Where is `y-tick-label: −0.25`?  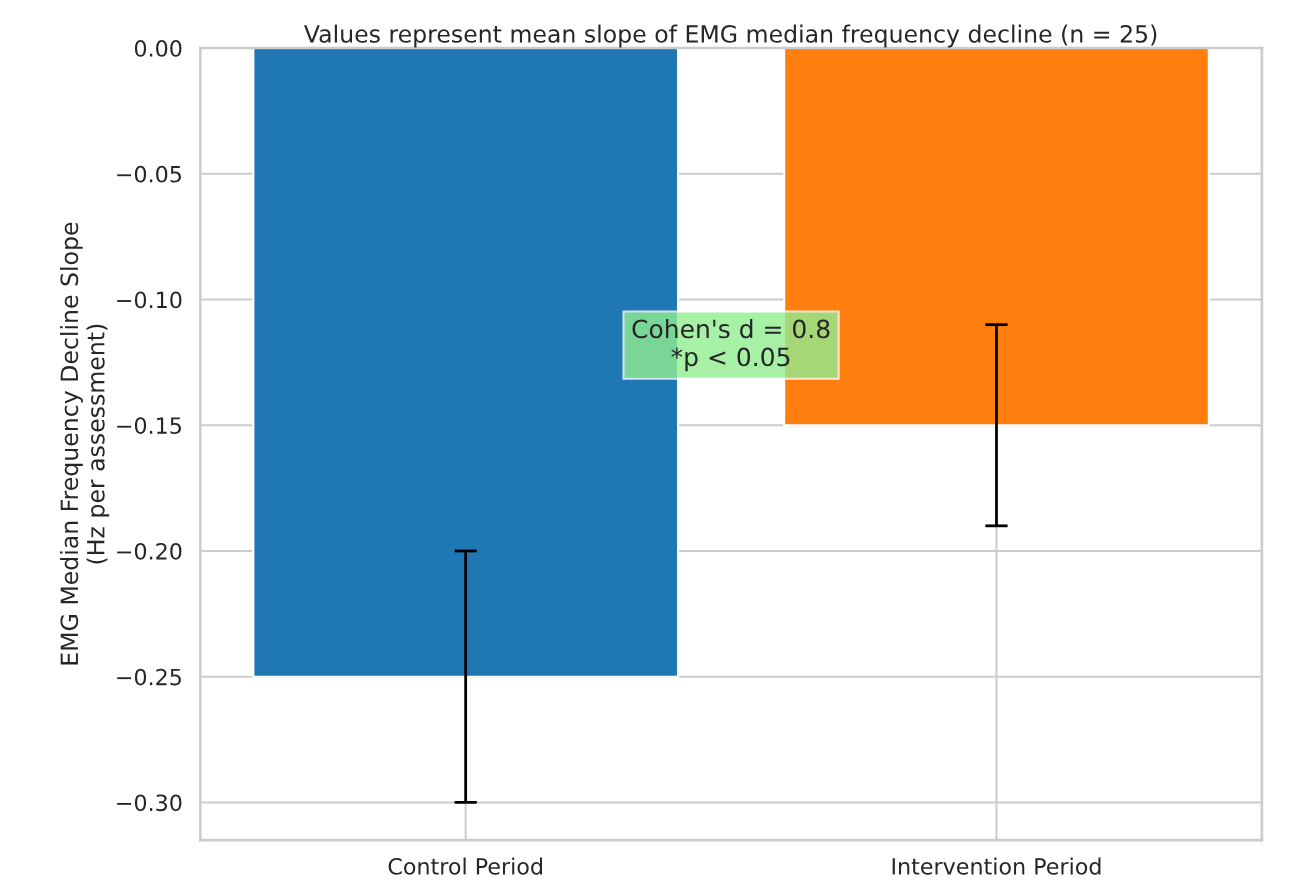 y-tick-label: −0.25 is located at coordinates (149, 677).